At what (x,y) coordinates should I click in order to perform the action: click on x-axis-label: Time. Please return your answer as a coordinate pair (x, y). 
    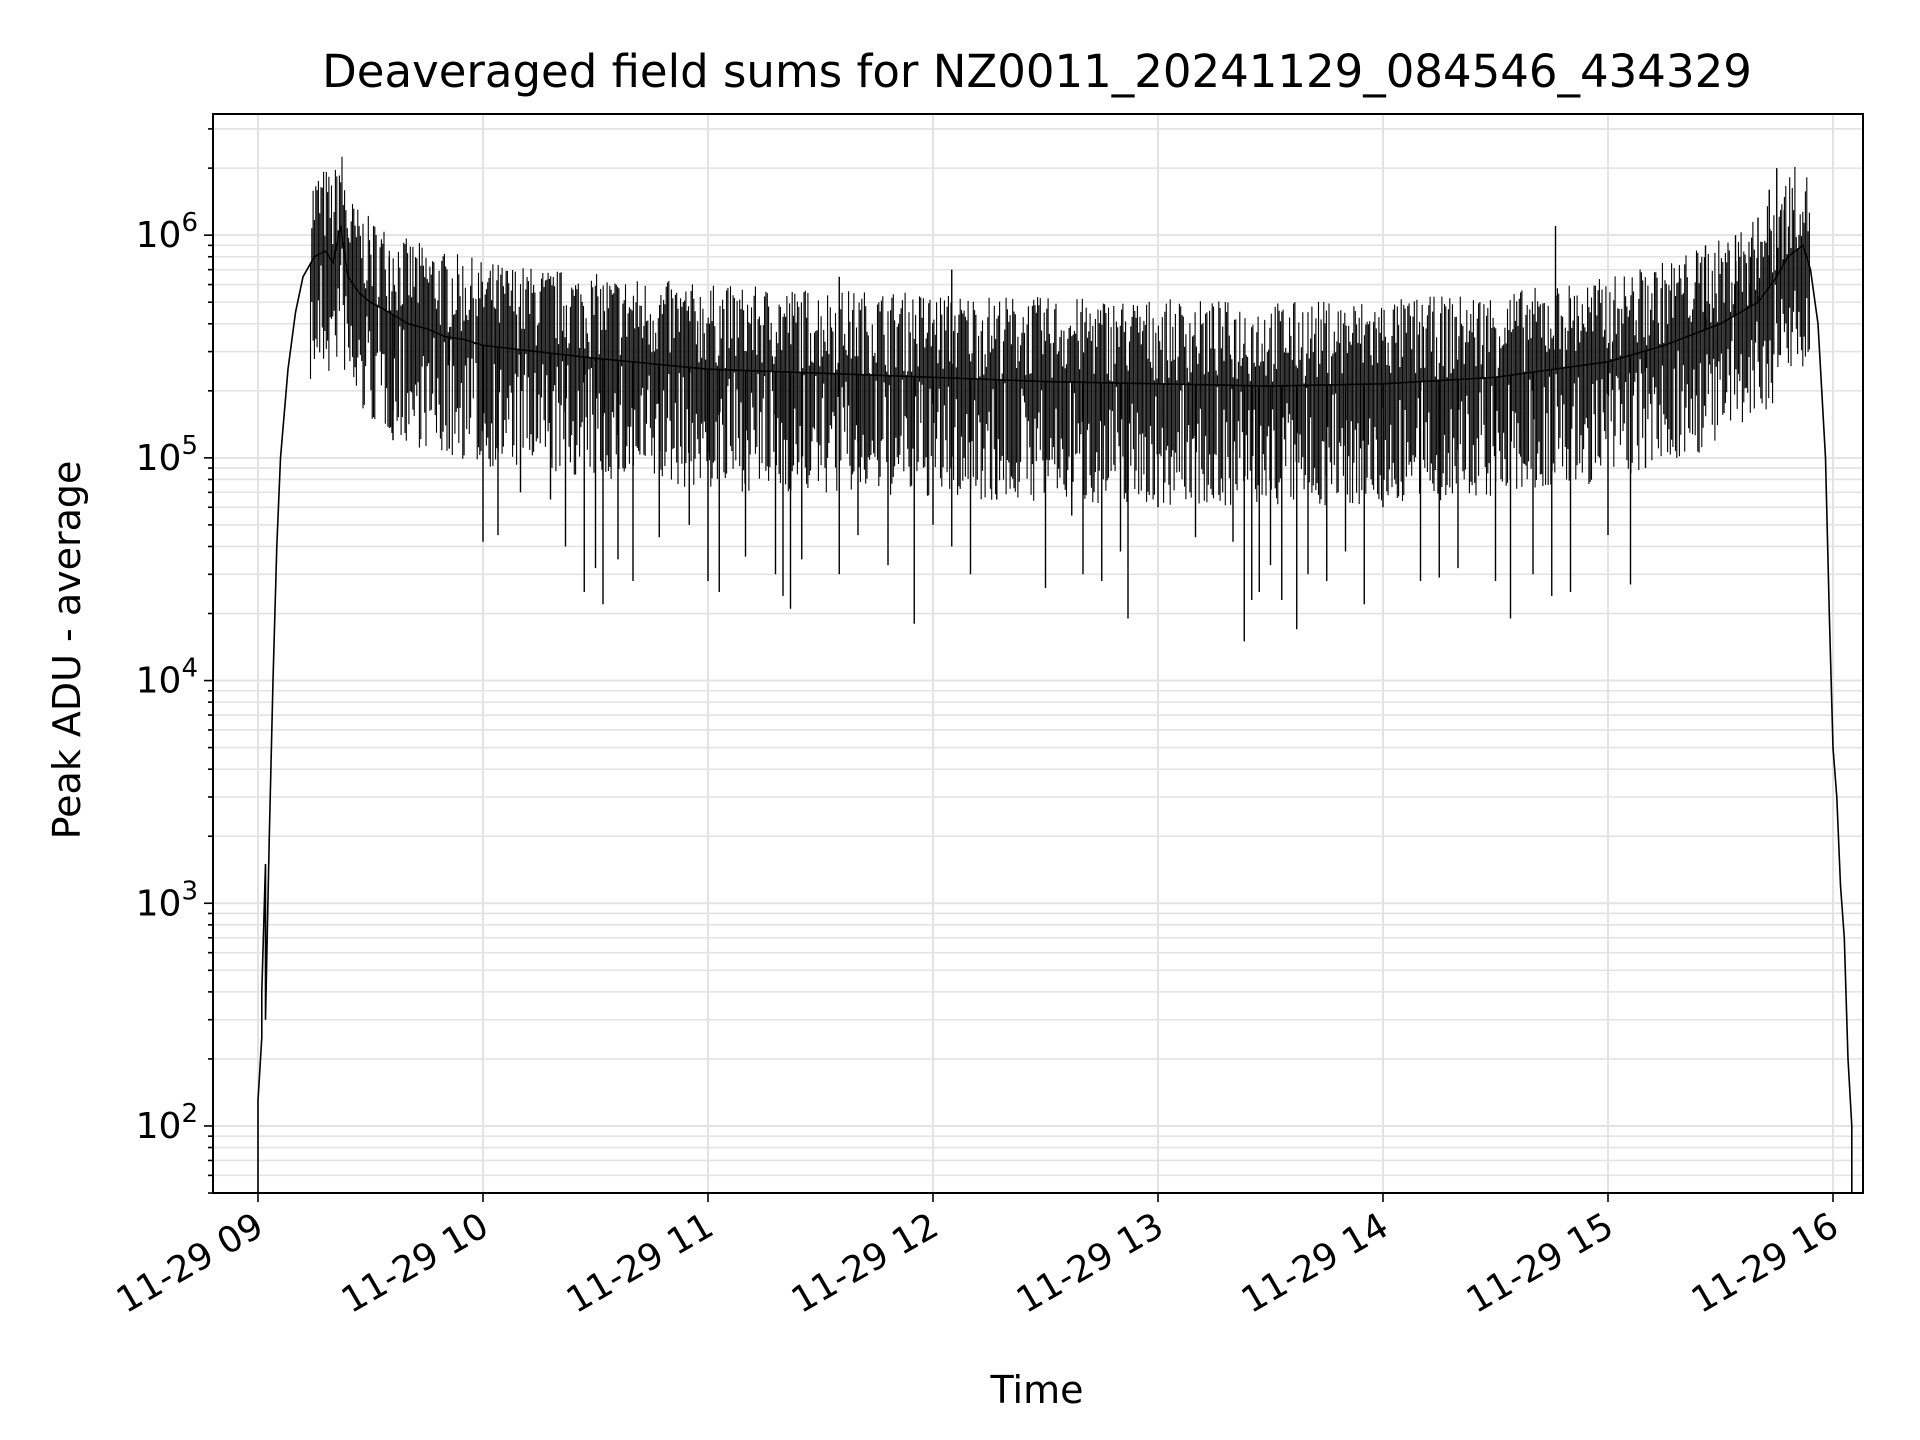
    Looking at the image, I should click on (1037, 1390).